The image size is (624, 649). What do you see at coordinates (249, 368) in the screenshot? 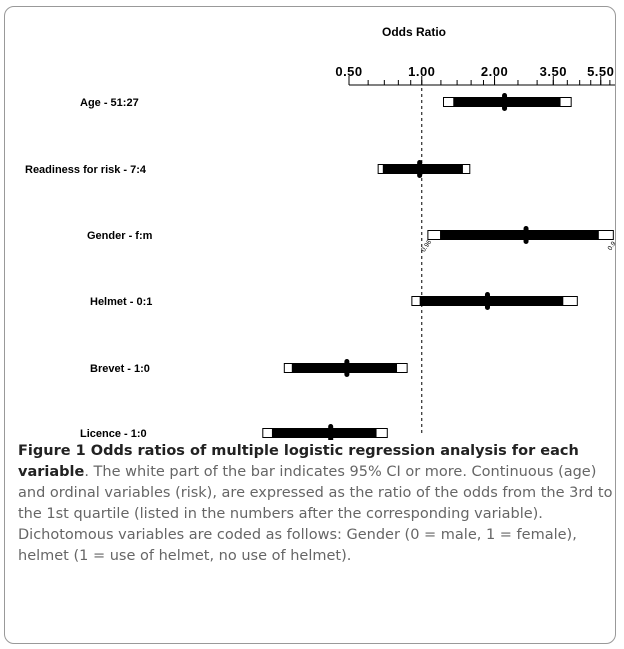
I see `forest-row: Brevet - 1:0` at bounding box center [249, 368].